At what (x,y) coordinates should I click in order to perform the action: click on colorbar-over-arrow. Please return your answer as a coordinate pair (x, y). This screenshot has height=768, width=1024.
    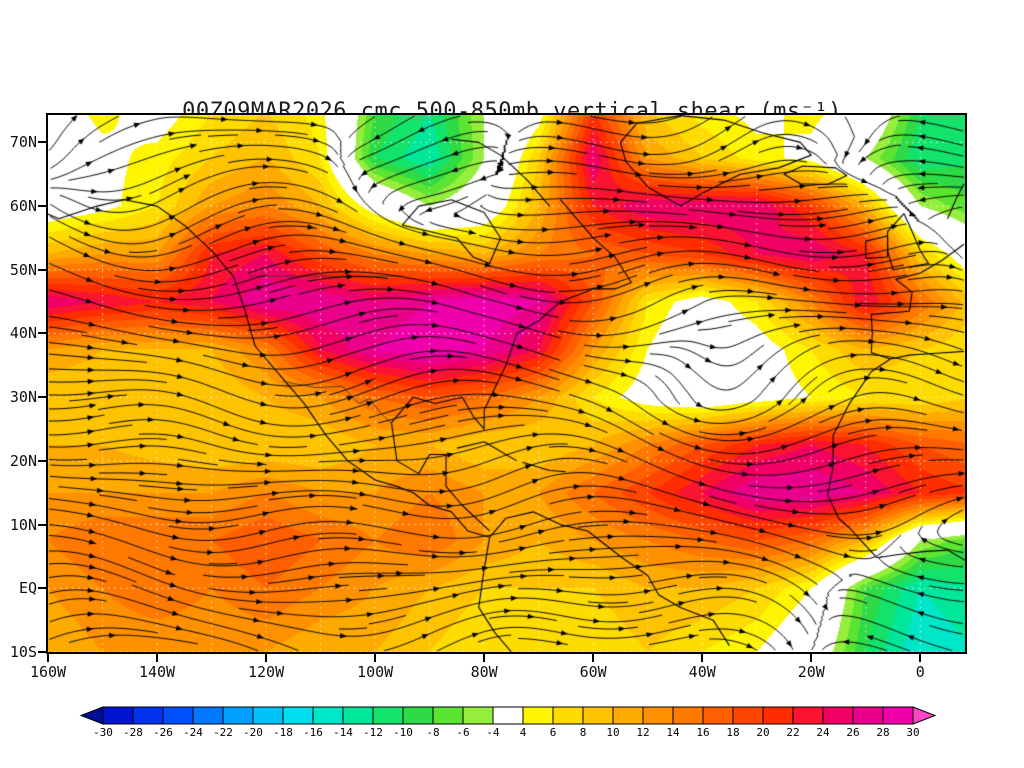
    Looking at the image, I should click on (924, 715).